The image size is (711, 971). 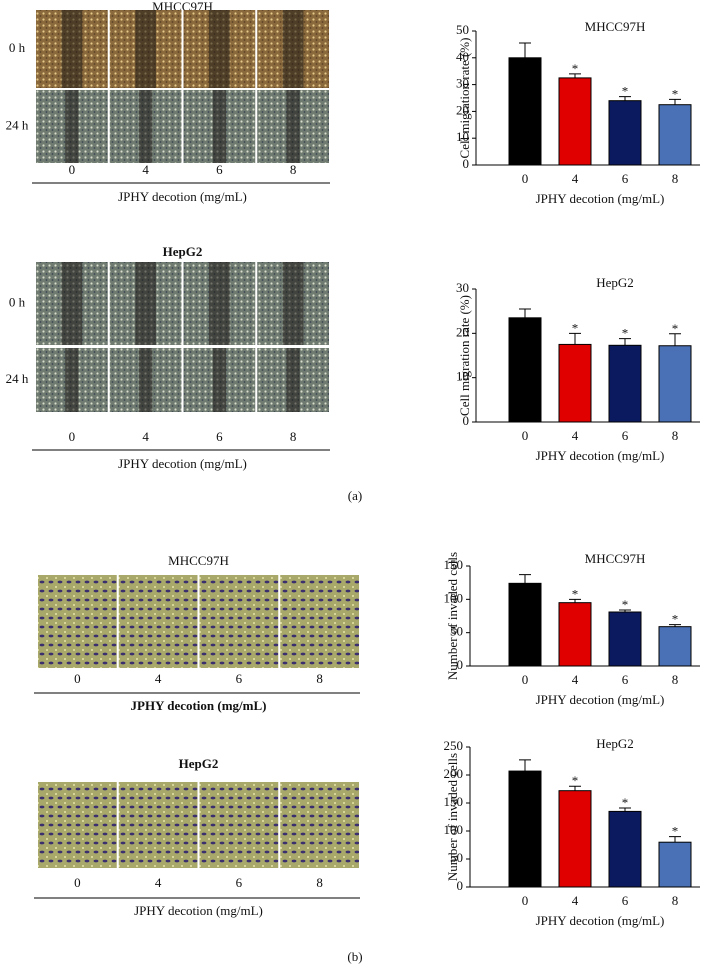 I want to click on panel-xlabel: JPHY decotion (mg/mL), so click(x=199, y=705).